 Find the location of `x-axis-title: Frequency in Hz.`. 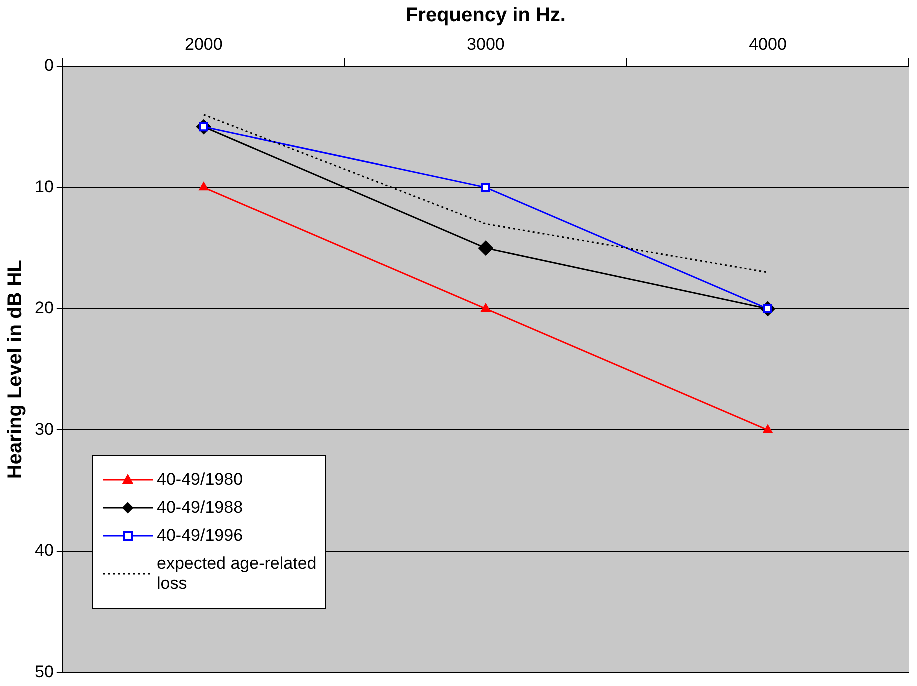

x-axis-title: Frequency in Hz. is located at coordinates (486, 15).